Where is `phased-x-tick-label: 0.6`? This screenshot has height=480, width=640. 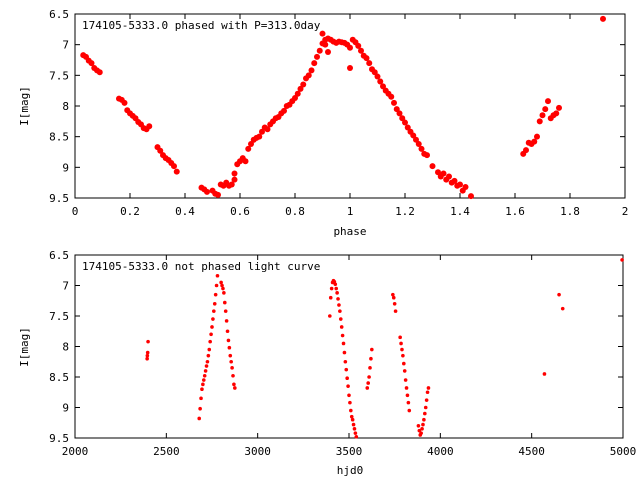 phased-x-tick-label: 0.6 is located at coordinates (240, 211).